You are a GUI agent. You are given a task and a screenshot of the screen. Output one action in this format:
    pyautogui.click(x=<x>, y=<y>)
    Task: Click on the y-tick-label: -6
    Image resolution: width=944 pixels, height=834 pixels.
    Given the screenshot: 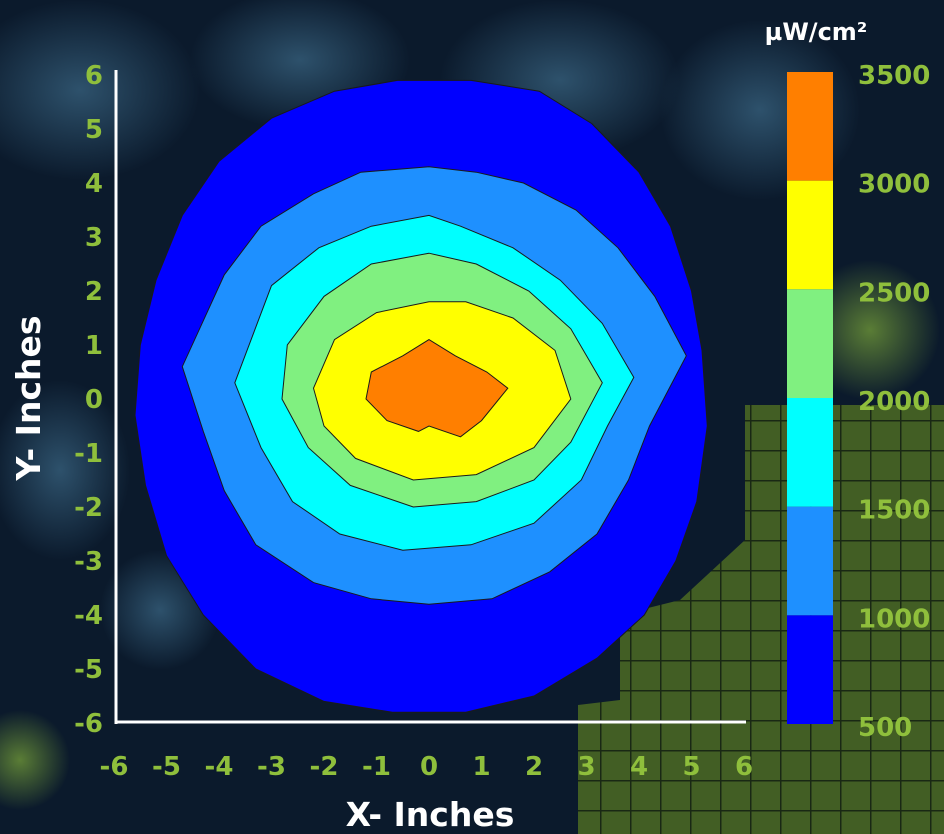 What is the action you would take?
    pyautogui.click(x=88, y=724)
    